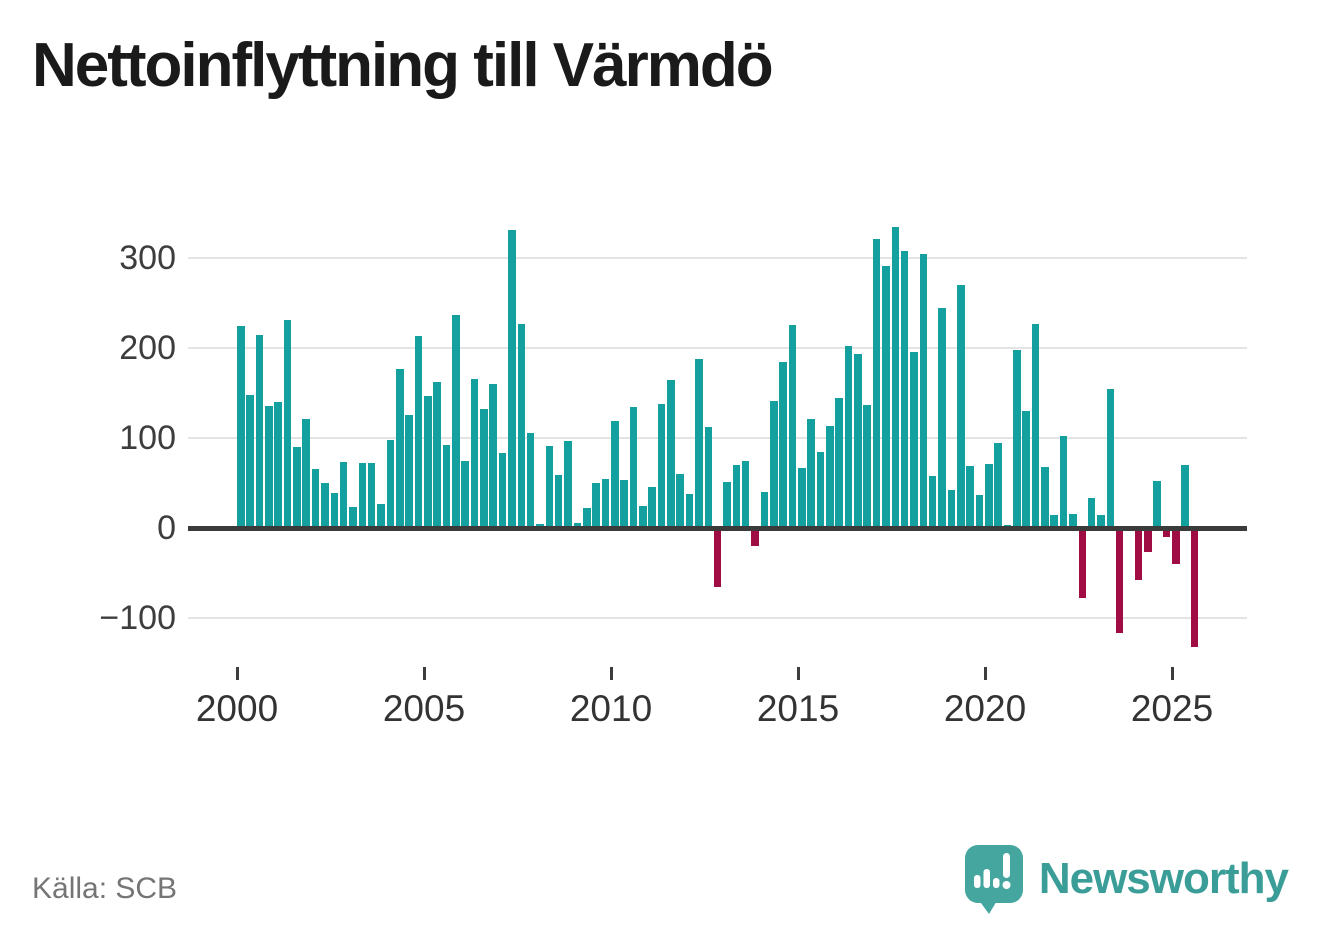  What do you see at coordinates (105, 888) in the screenshot?
I see `source-caption: Källa: SCB` at bounding box center [105, 888].